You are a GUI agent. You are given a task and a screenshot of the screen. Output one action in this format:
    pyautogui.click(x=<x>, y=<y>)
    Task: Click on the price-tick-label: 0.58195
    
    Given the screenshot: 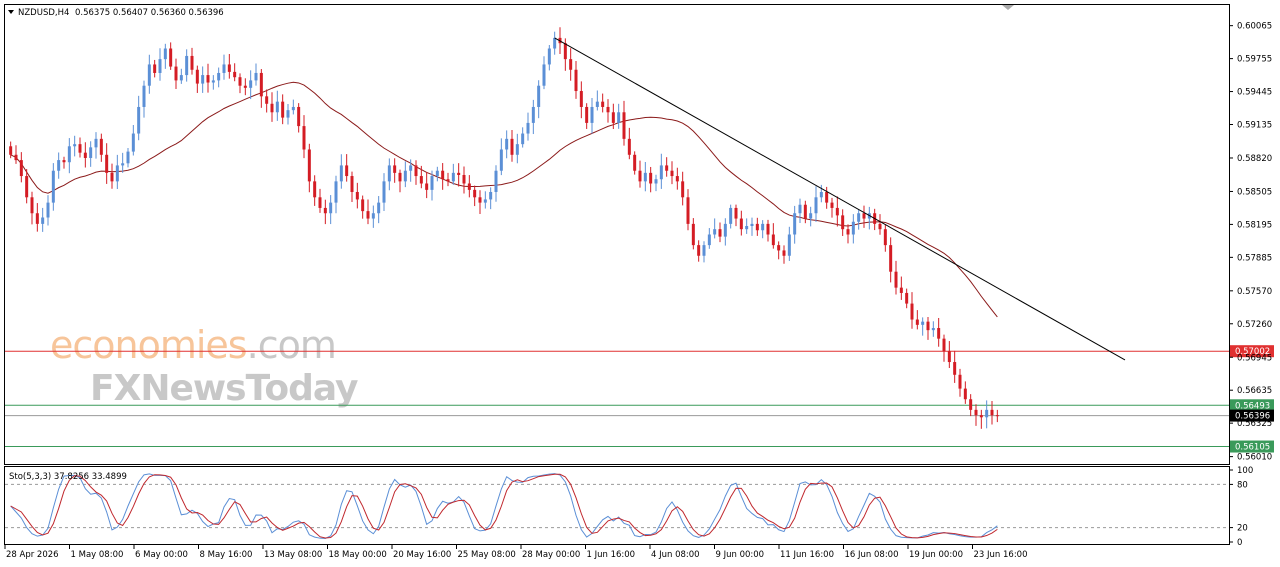 What is the action you would take?
    pyautogui.click(x=1254, y=225)
    